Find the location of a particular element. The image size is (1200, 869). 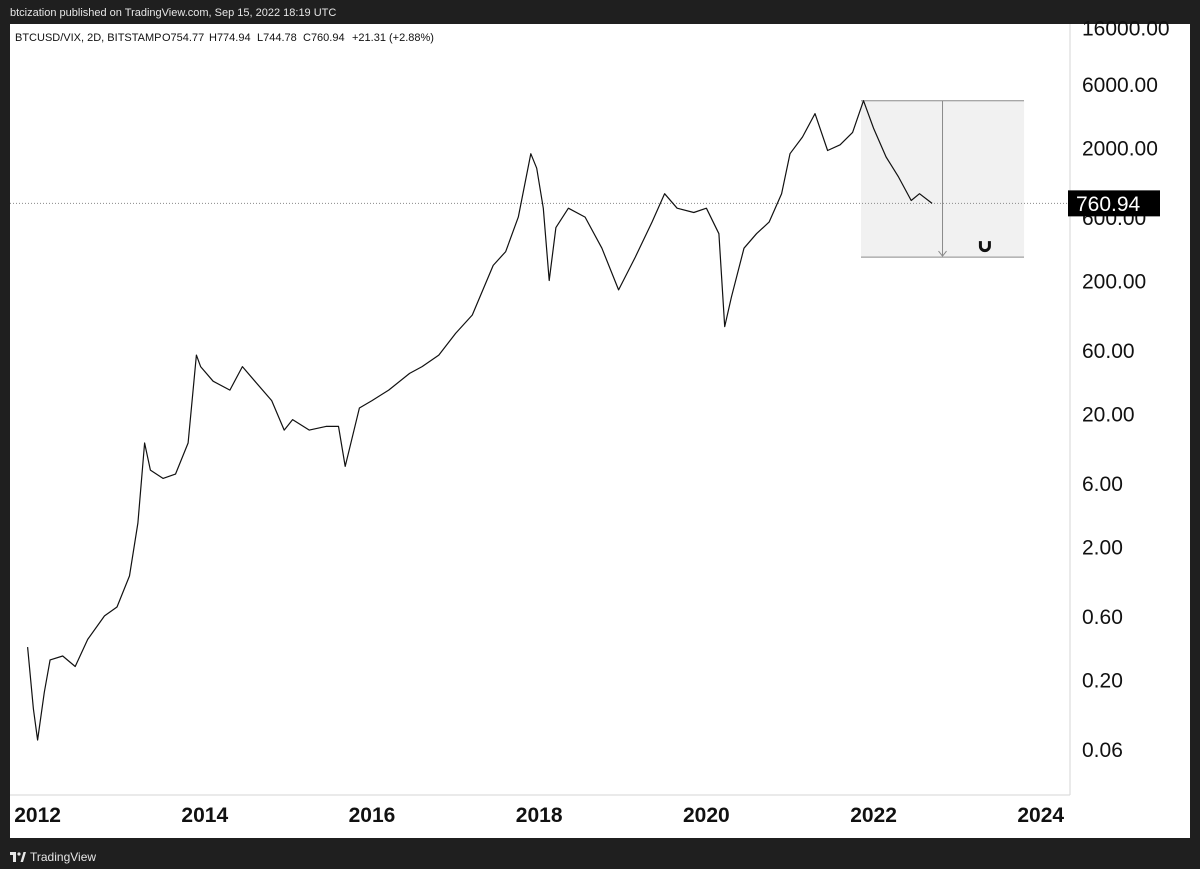

time-scale: 2012 2014 2016 2018 2020 2022 2024 is located at coordinates (539, 815).